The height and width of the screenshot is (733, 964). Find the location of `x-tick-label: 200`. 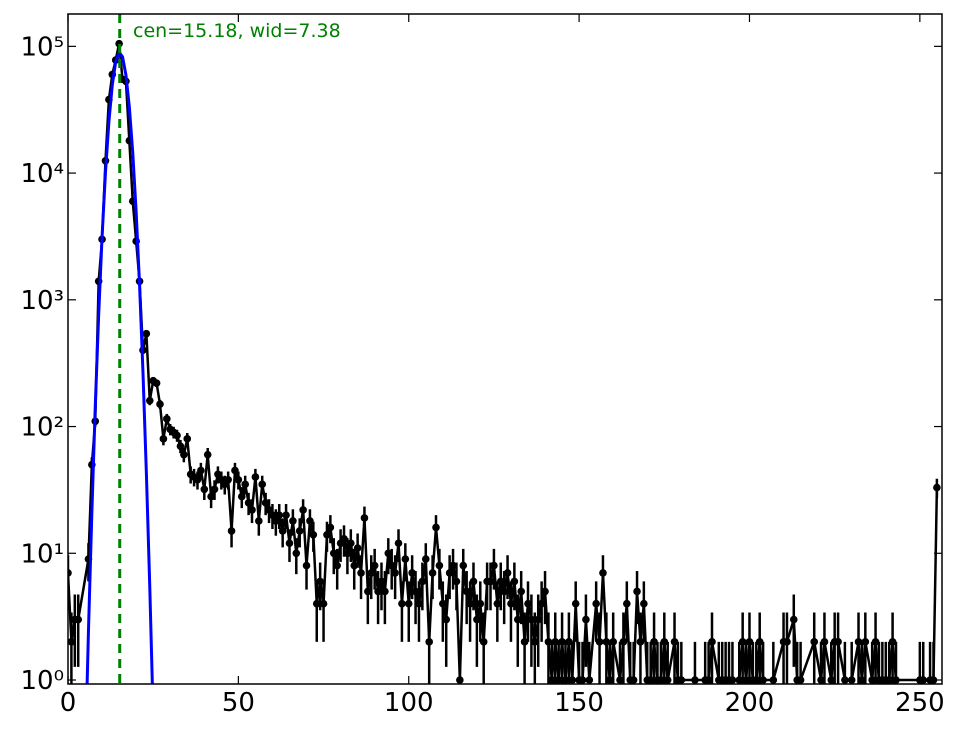

x-tick-label: 200 is located at coordinates (750, 703).